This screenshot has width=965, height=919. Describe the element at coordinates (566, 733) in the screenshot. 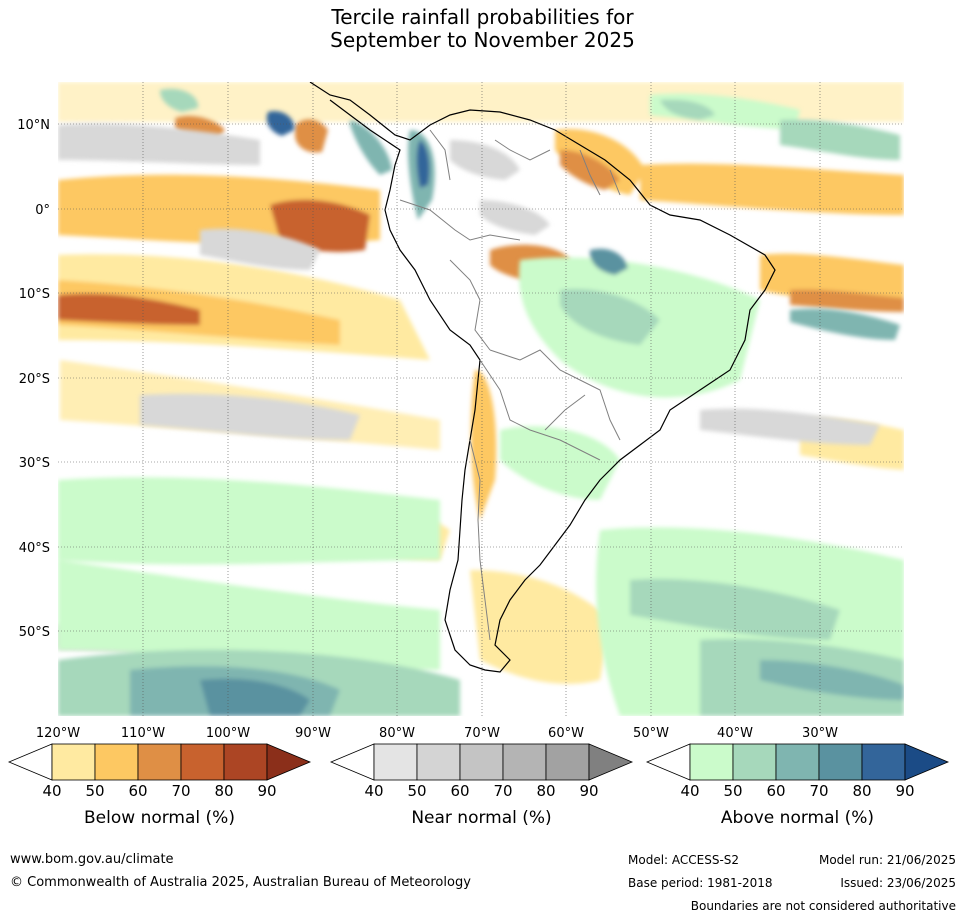

I see `lon-label: 60°W` at that location.